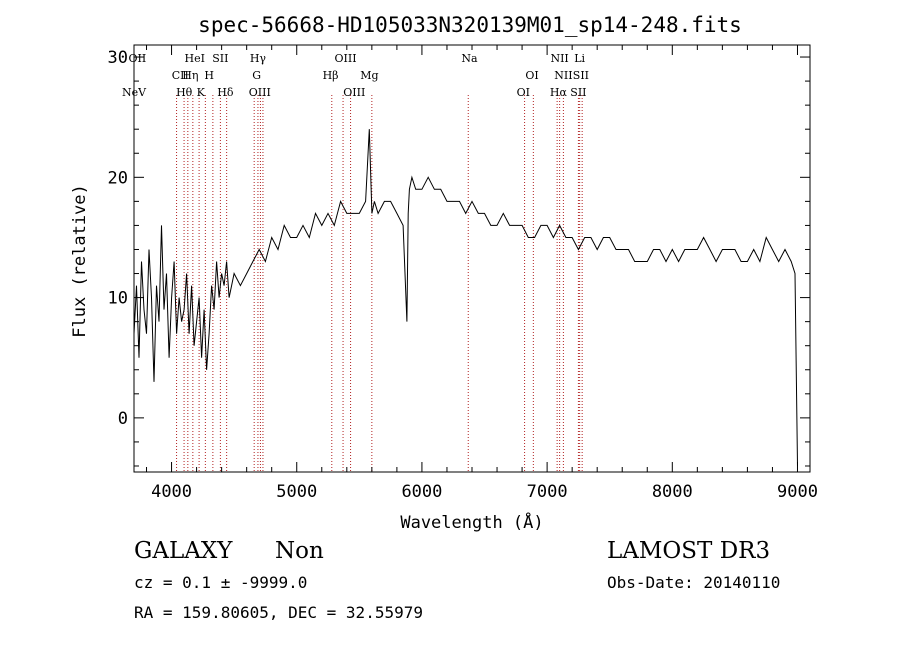  I want to click on spectral-line-label: Hγ, so click(258, 58).